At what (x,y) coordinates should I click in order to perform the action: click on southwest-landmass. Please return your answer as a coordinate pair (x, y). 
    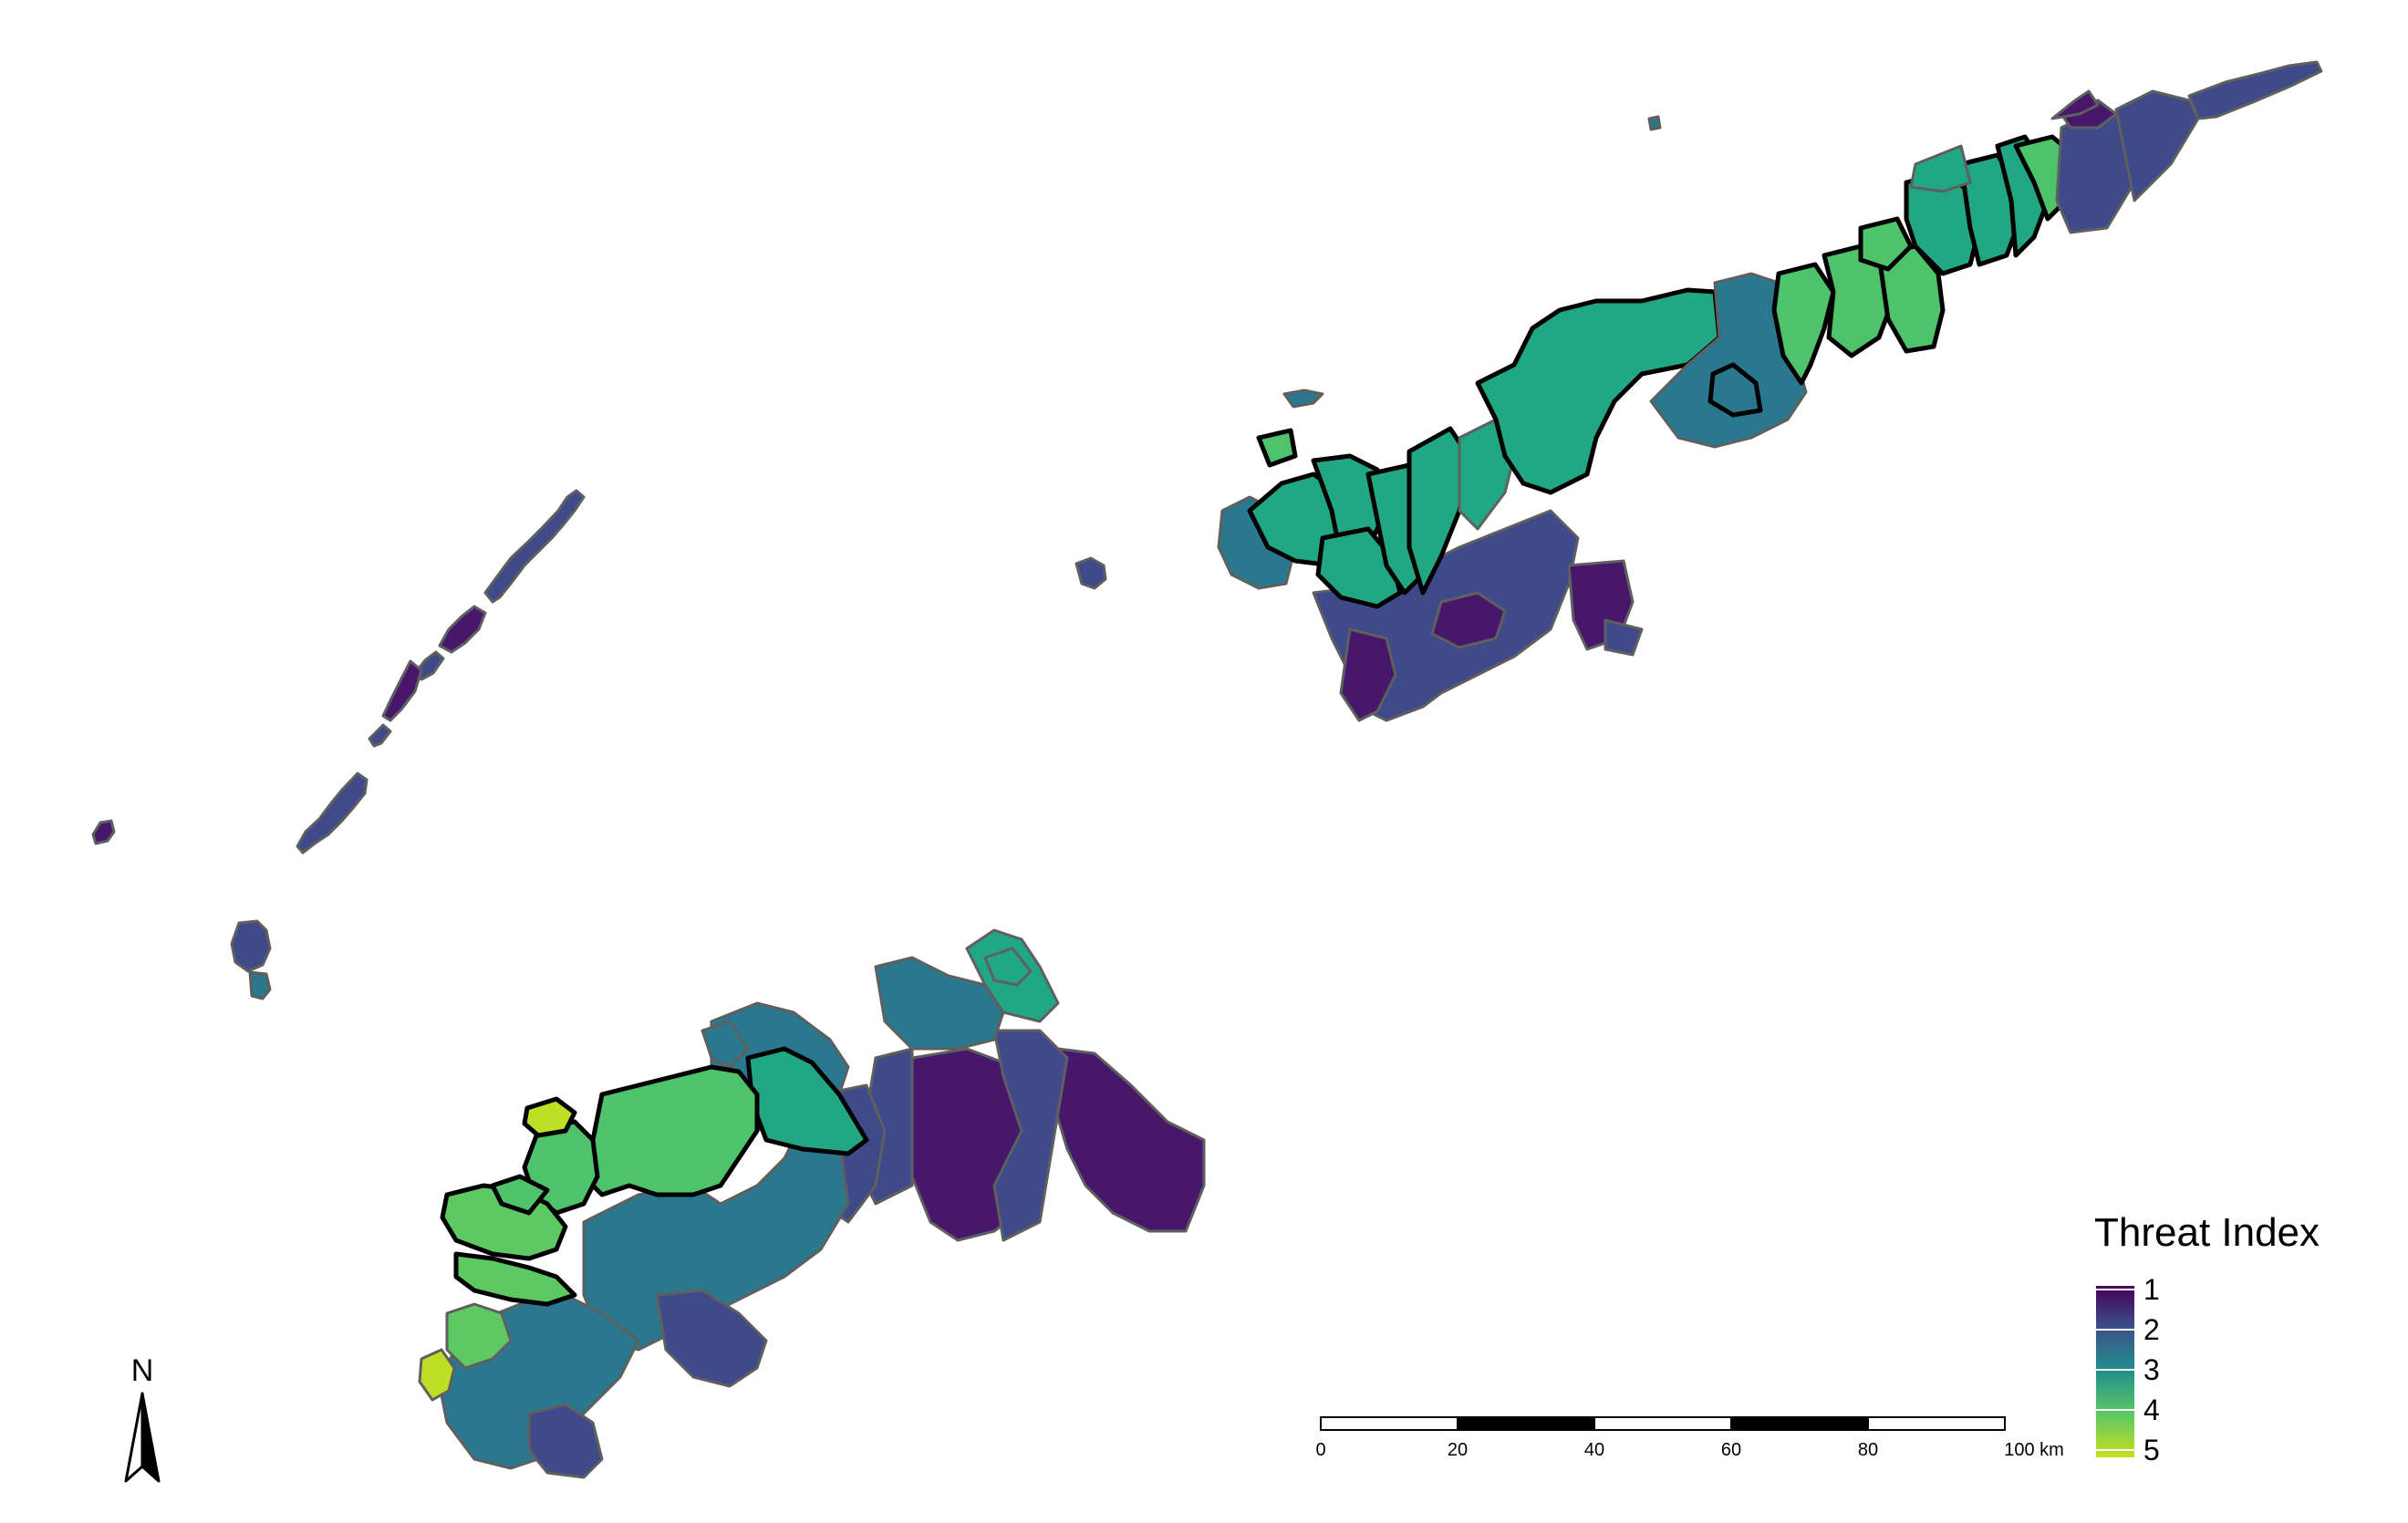
    Looking at the image, I should click on (812, 1203).